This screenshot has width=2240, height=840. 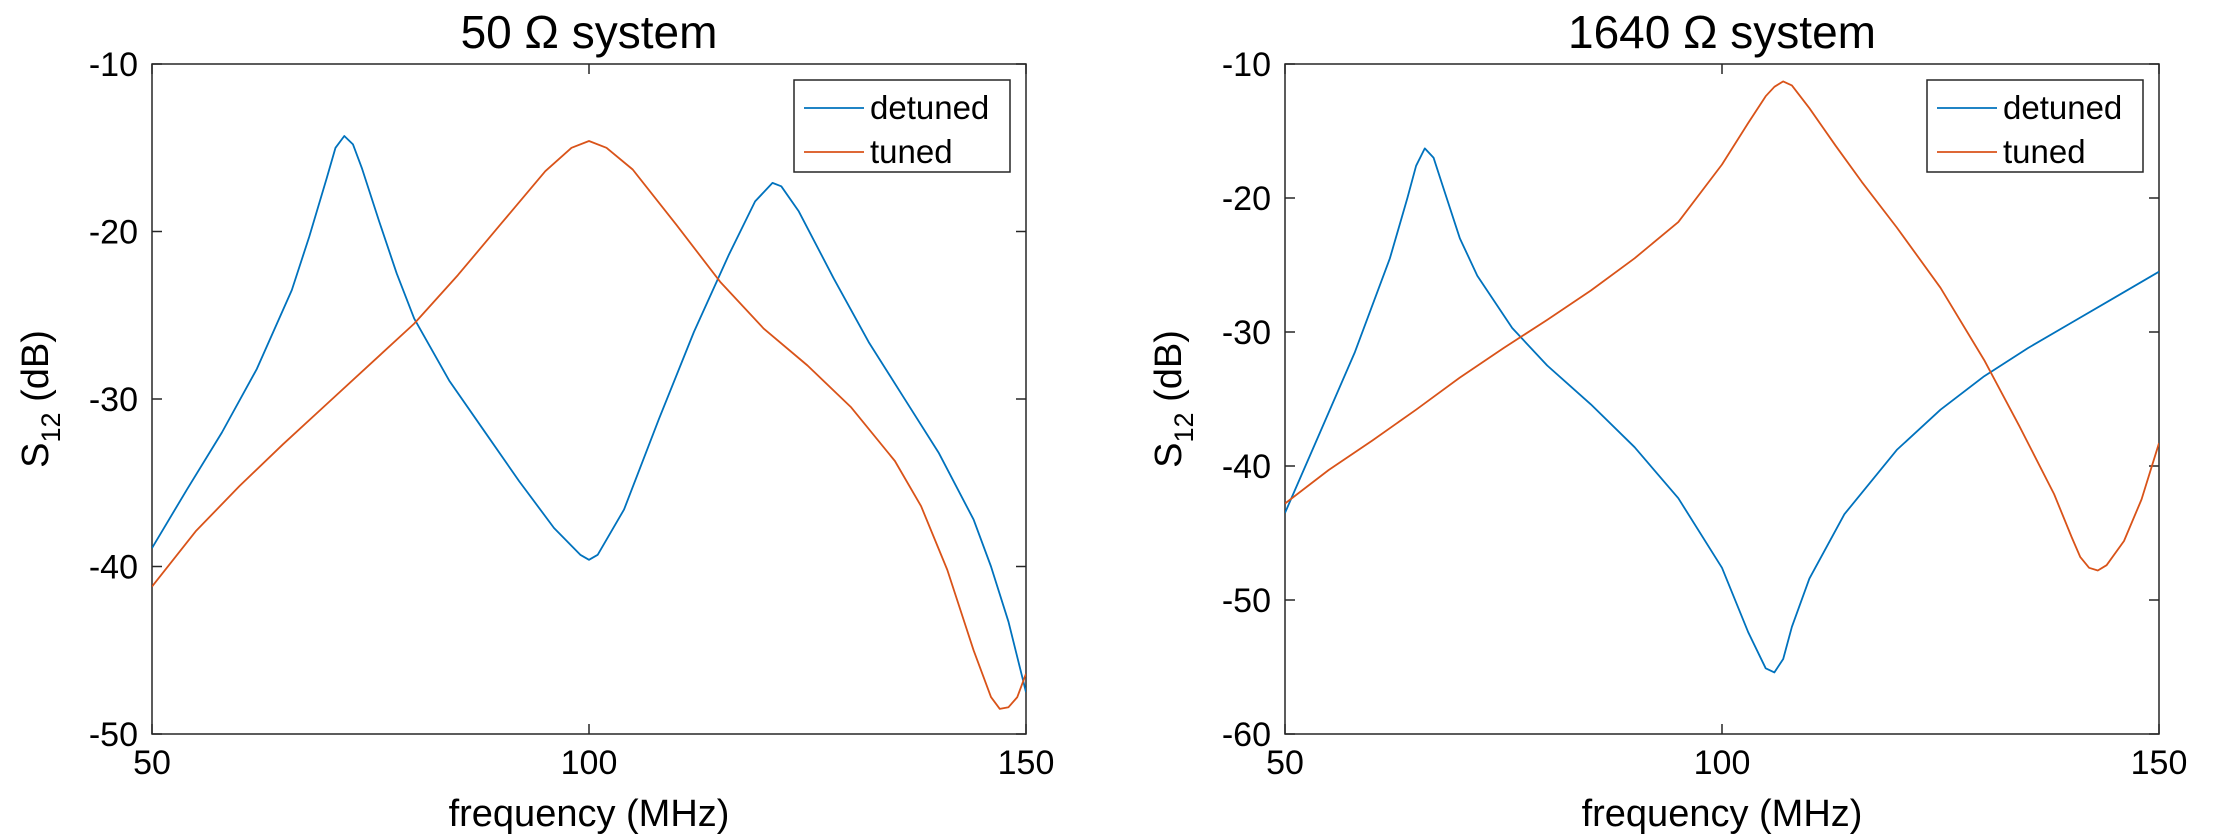 I want to click on y-tick-label: -60, so click(x=1246, y=735).